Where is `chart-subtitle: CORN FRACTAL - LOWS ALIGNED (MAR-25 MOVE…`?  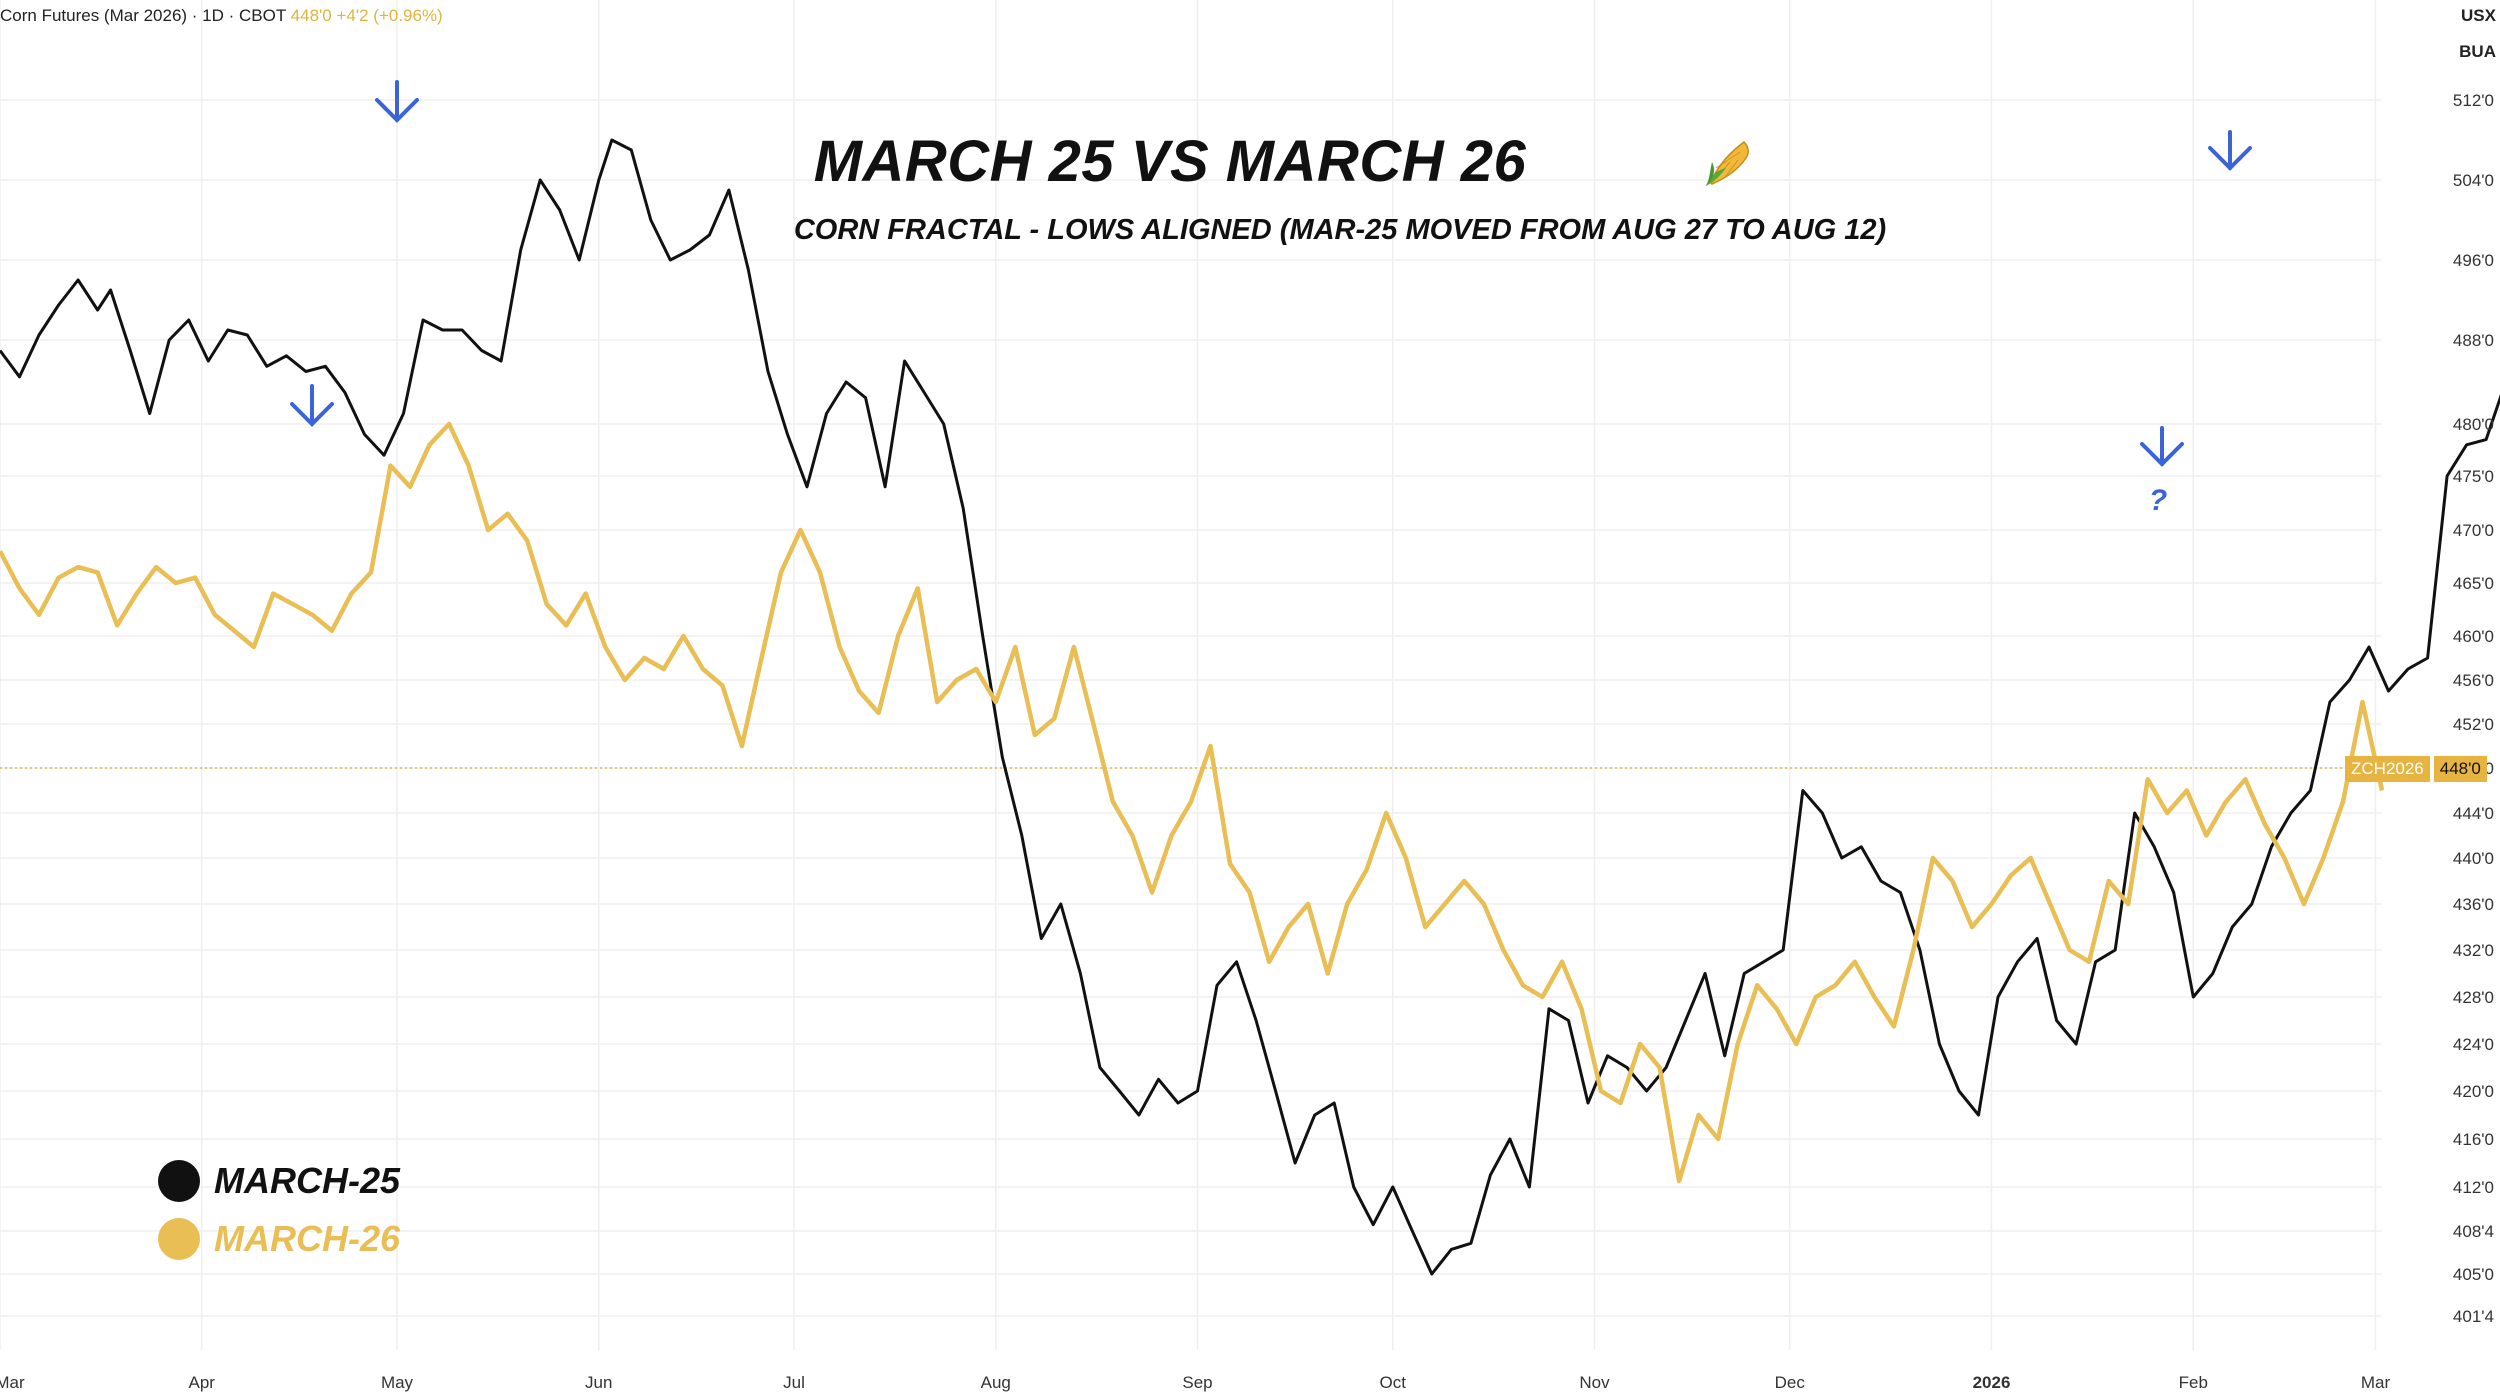
chart-subtitle: CORN FRACTAL - LOWS ALIGNED (MAR-25 MOVE… is located at coordinates (1340, 230).